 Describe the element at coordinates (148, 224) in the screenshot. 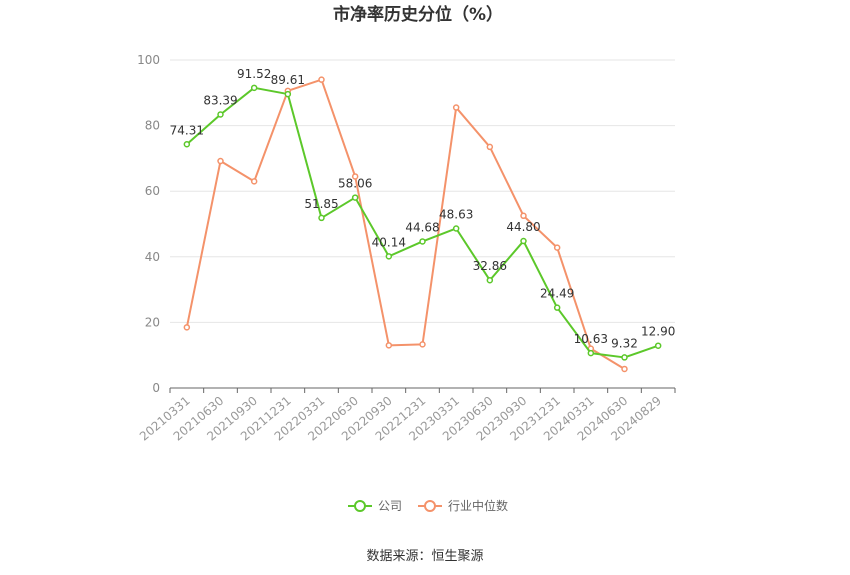

I see `y-axis-ticks: 0 20 40 60 80 100` at that location.